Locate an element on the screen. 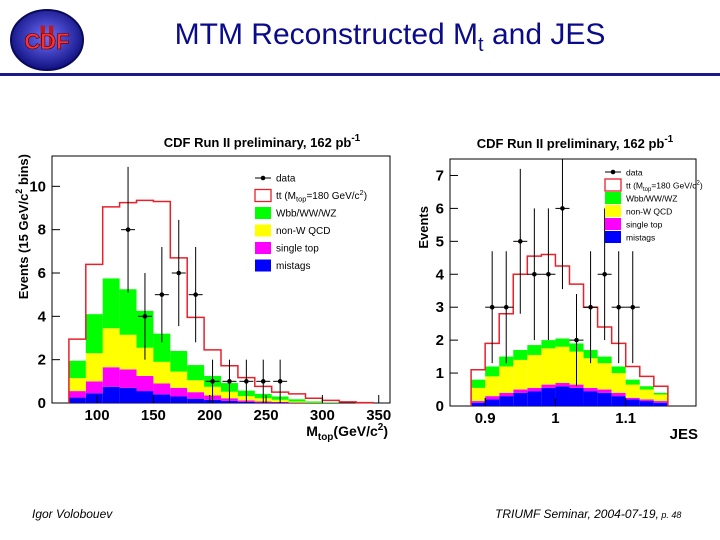 This screenshot has width=720, height=540. logo-text: CDF is located at coordinates (46, 41).